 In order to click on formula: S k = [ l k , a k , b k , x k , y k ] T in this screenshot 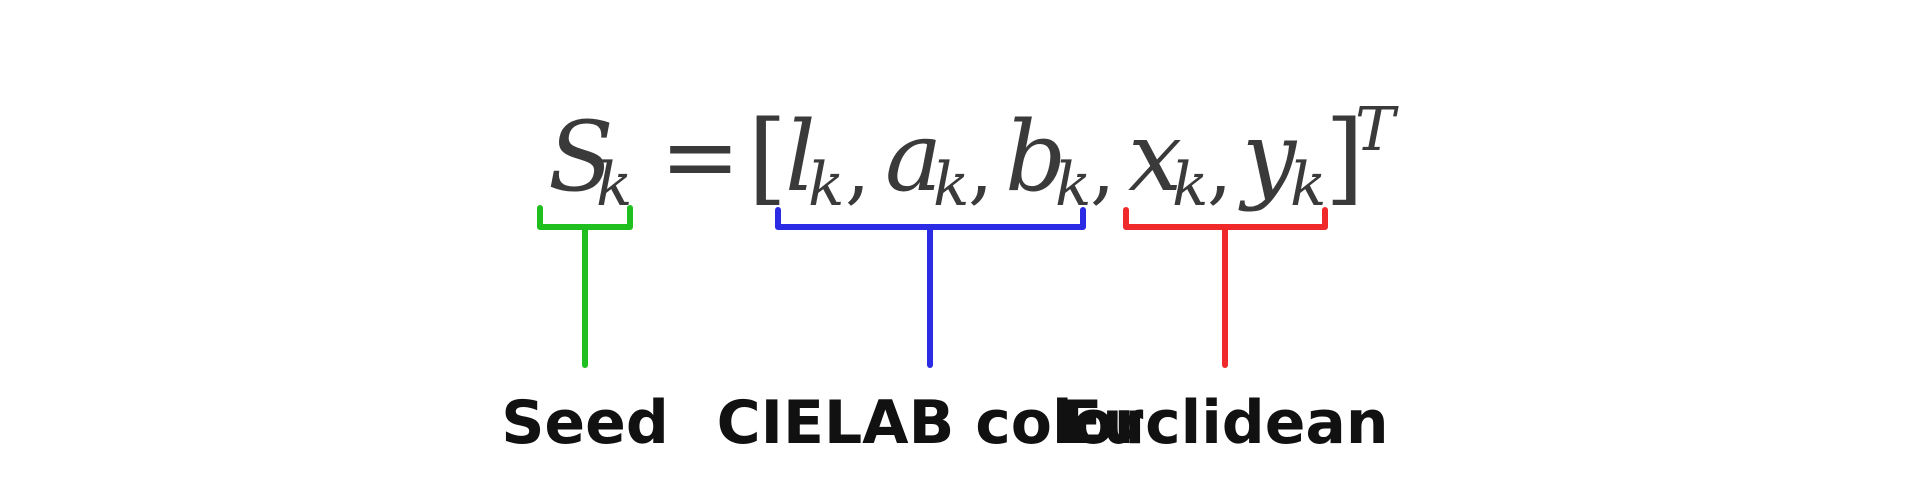, I will do `click(973, 157)`.